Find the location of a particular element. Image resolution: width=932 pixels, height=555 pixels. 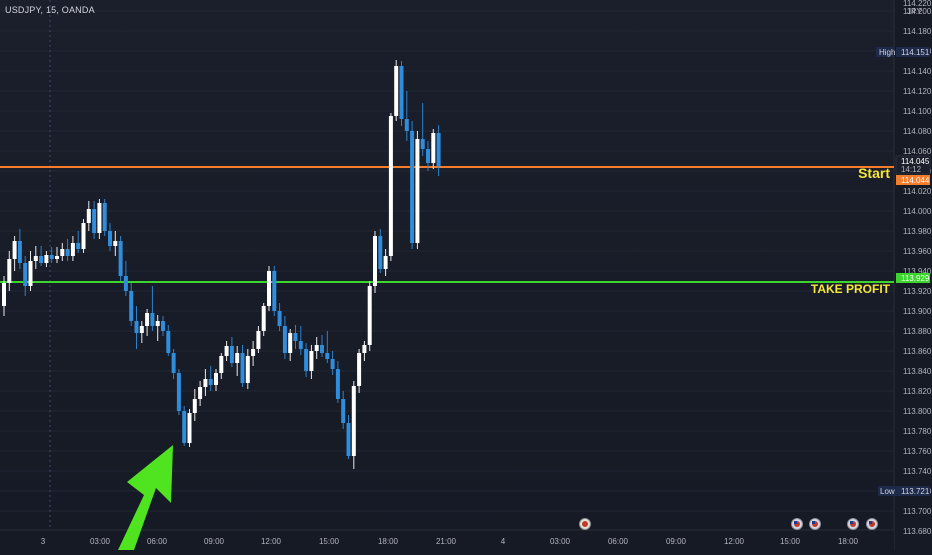

time-axis-panel is located at coordinates (447, 540).